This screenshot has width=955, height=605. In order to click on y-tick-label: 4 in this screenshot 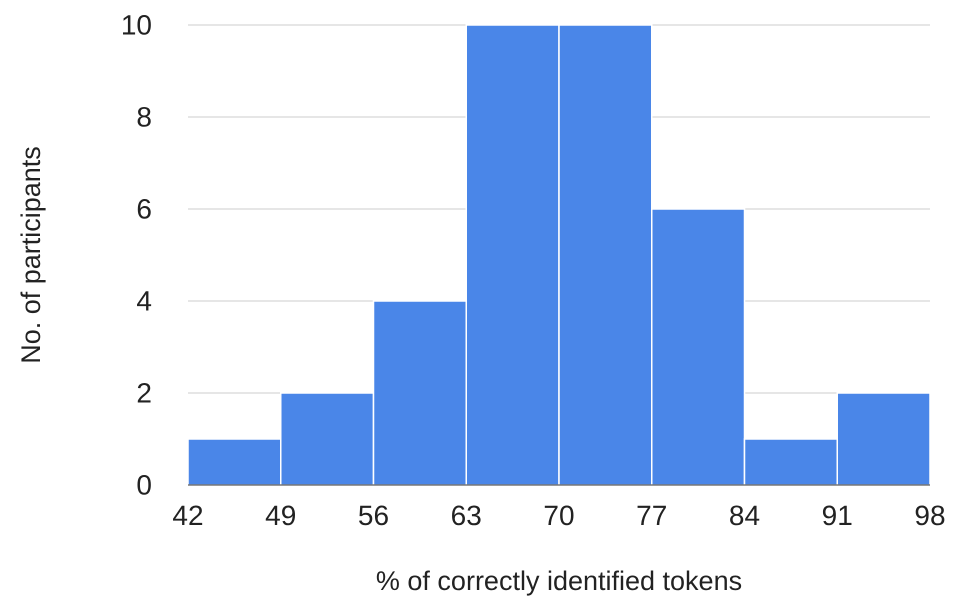, I will do `click(144, 301)`.